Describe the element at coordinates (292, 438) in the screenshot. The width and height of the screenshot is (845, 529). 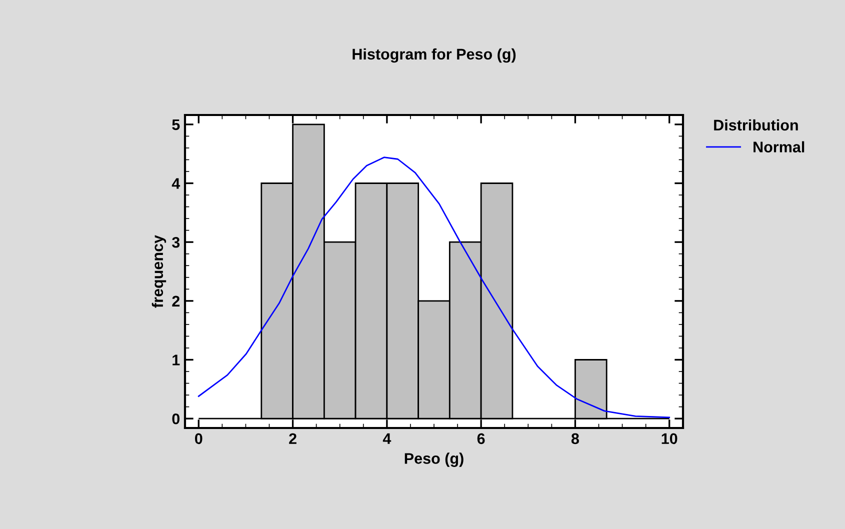
I see `x-tick-label: 2` at that location.